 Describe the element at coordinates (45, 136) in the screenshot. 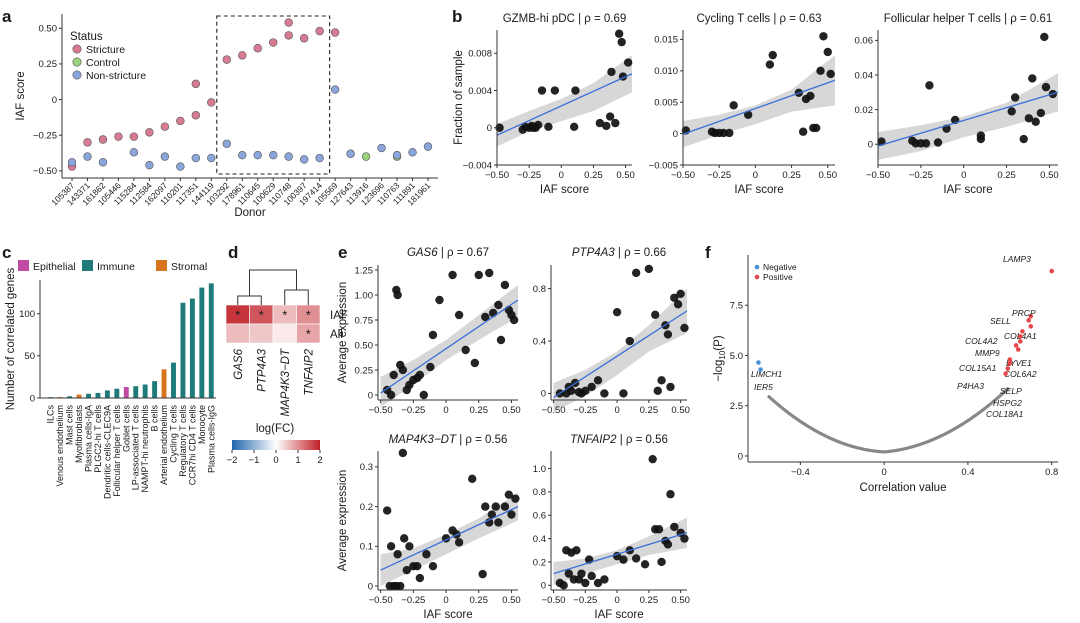

I see `panel-a-ytick-label: −0.25` at that location.